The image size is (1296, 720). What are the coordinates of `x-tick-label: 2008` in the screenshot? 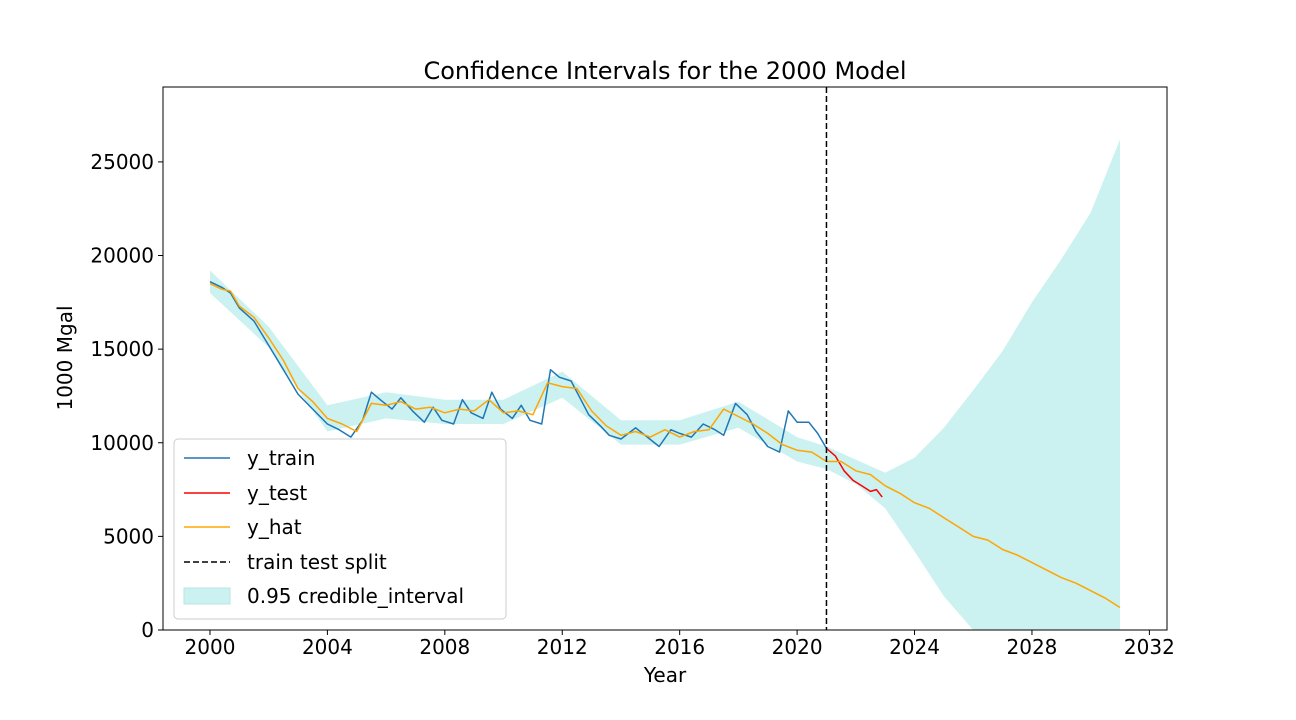 It's located at (444, 647).